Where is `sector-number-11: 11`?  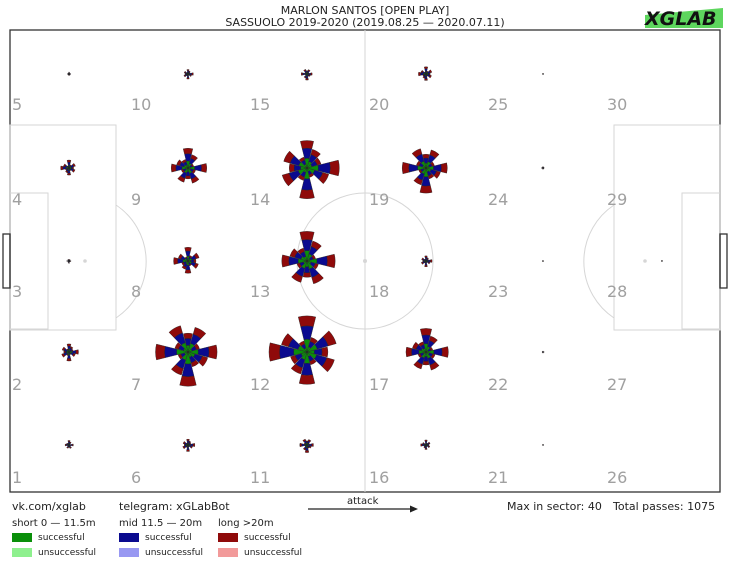
sector-number-11: 11 is located at coordinates (260, 477).